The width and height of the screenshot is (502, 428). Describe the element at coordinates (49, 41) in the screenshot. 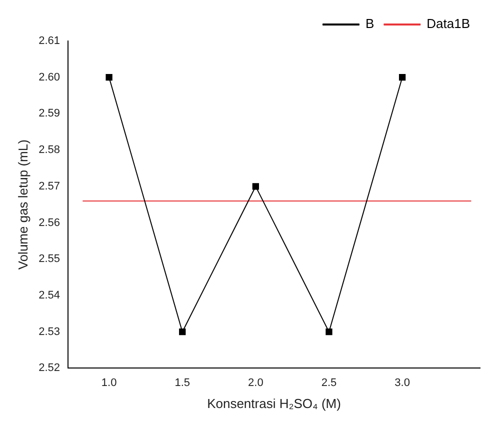

I see `y-tick-label: 2.61` at that location.